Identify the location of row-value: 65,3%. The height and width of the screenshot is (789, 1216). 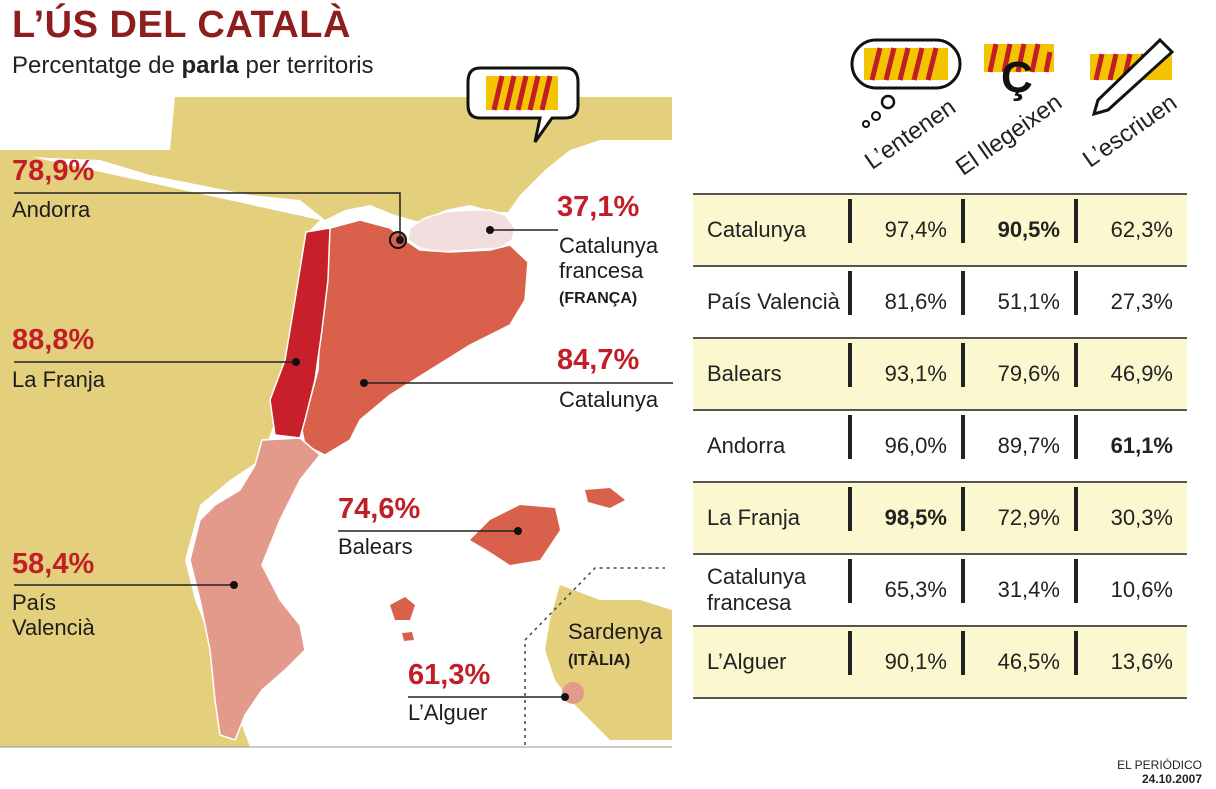
(904, 590).